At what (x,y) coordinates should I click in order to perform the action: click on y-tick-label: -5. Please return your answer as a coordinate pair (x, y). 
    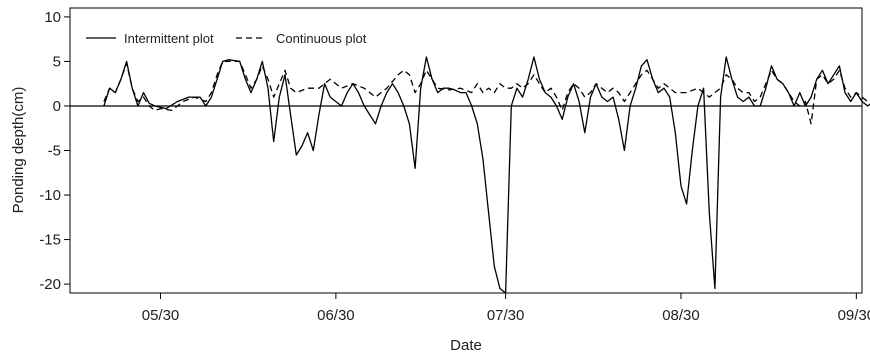
    Looking at the image, I should click on (54, 151).